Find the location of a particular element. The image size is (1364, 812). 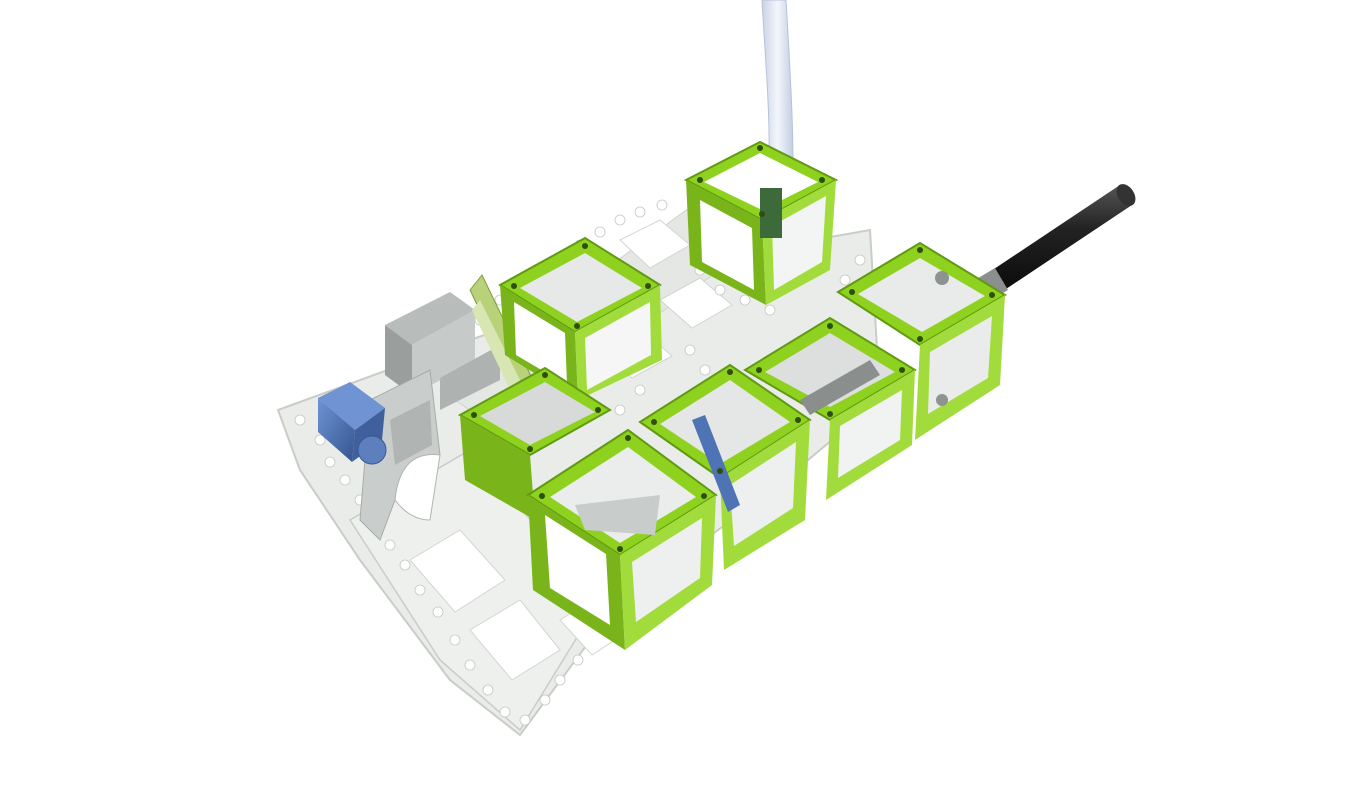

cube-back-left is located at coordinates (580, 318).